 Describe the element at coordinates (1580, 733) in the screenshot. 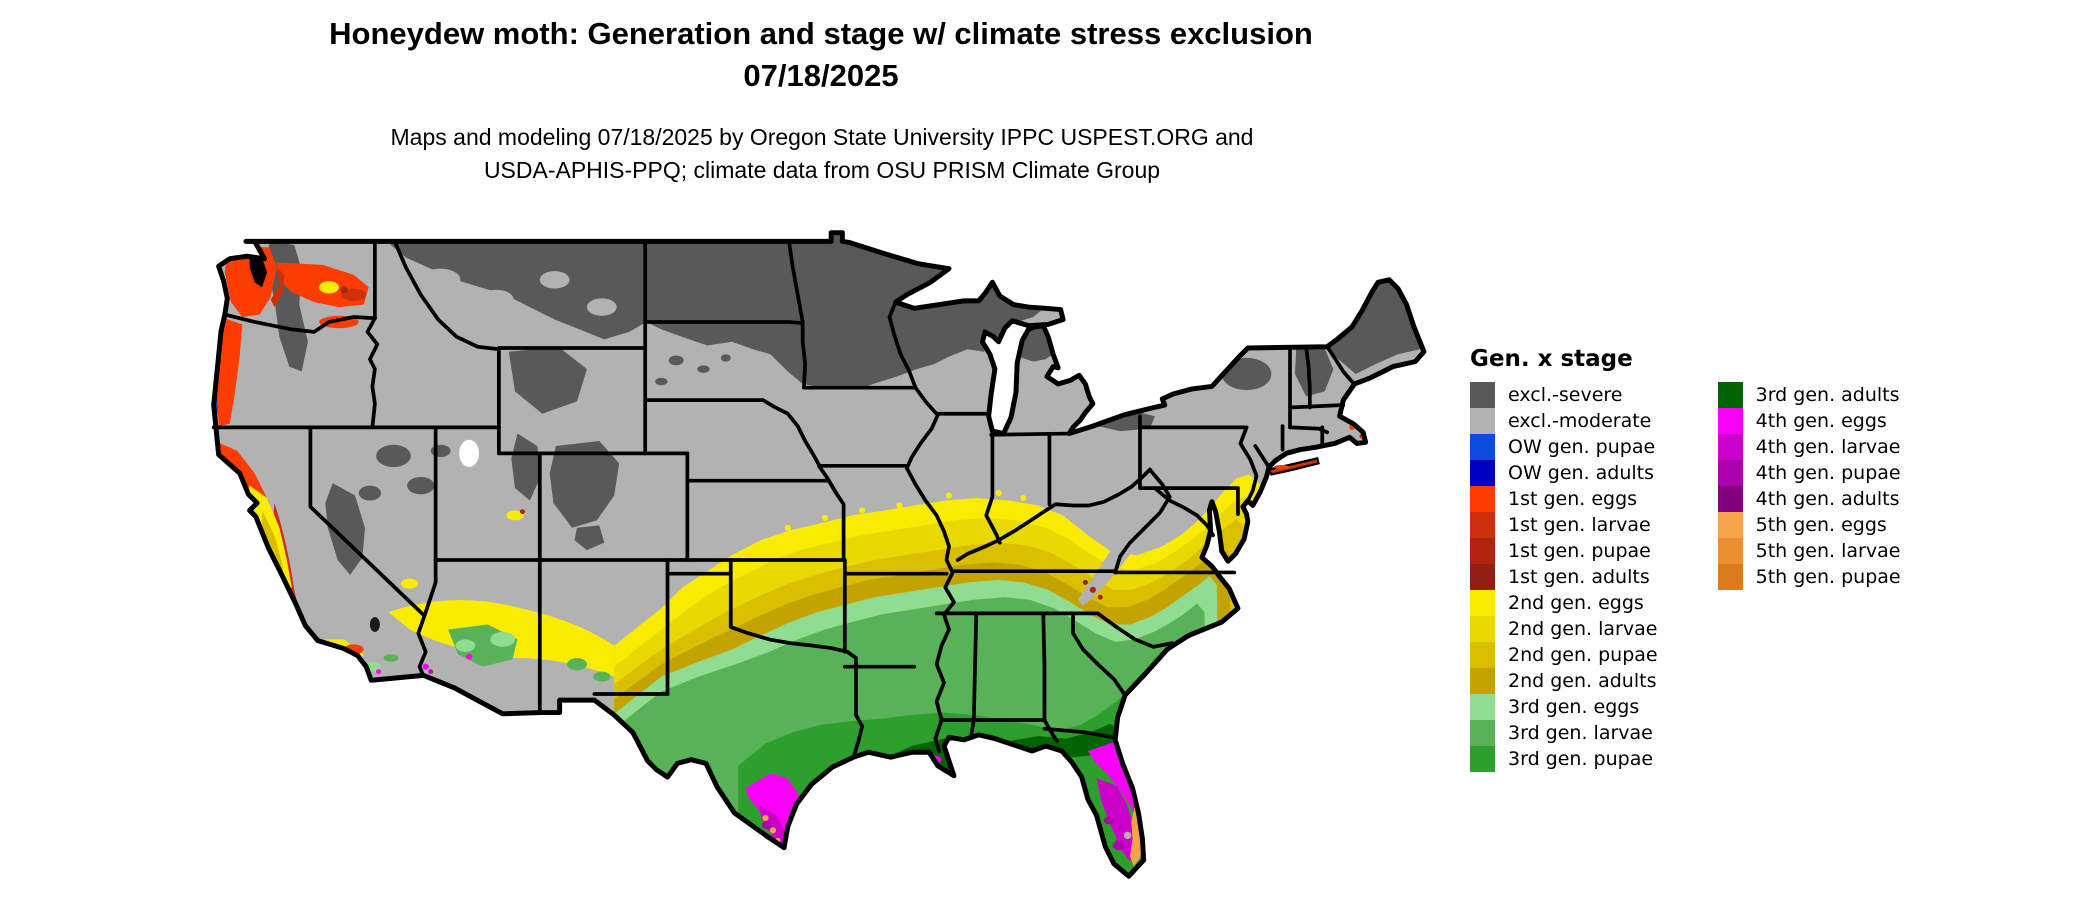

I see `legend-label: 3rd gen. larvae` at that location.